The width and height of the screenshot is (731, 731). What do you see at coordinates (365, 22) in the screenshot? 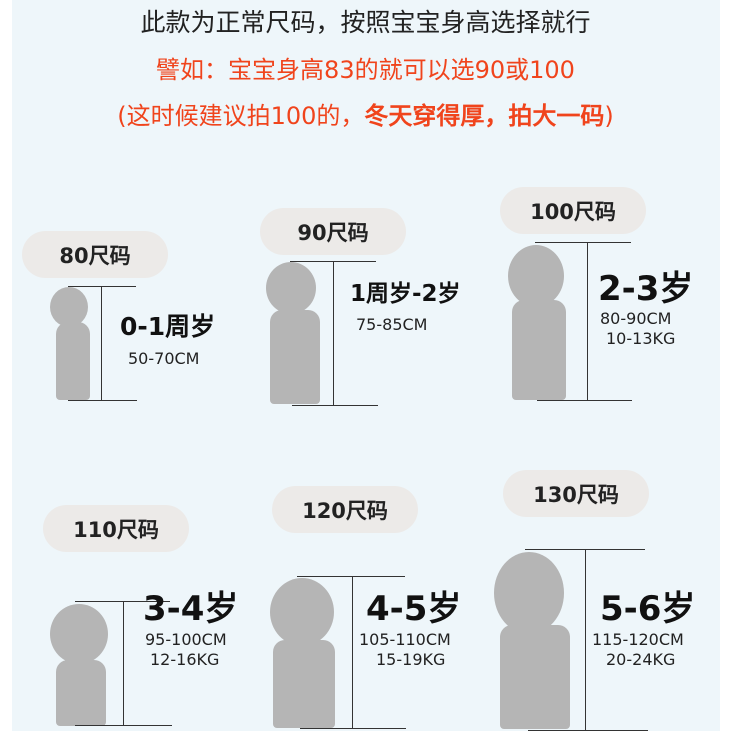
I see `headline: 此款为正常尺码，按照宝宝身高选择就行` at bounding box center [365, 22].